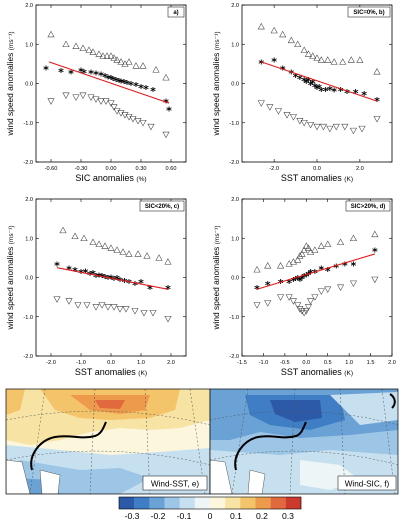 The height and width of the screenshot is (523, 402). What do you see at coordinates (110, 178) in the screenshot?
I see `x-axis-label: SIC anomalies (%)` at bounding box center [110, 178].